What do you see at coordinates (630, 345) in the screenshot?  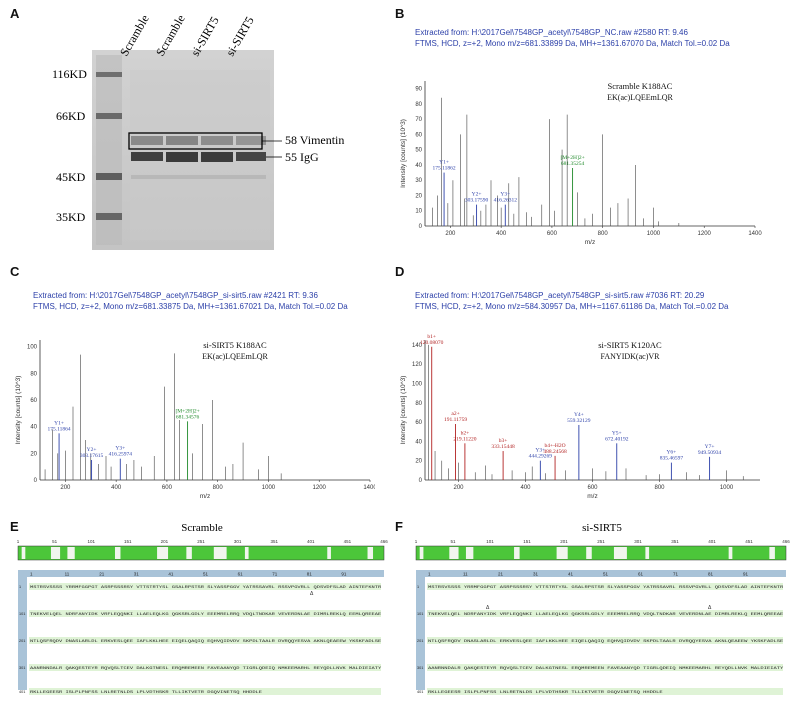 I see `spectrum-title: si-SIRT5 K120AC` at bounding box center [630, 345].